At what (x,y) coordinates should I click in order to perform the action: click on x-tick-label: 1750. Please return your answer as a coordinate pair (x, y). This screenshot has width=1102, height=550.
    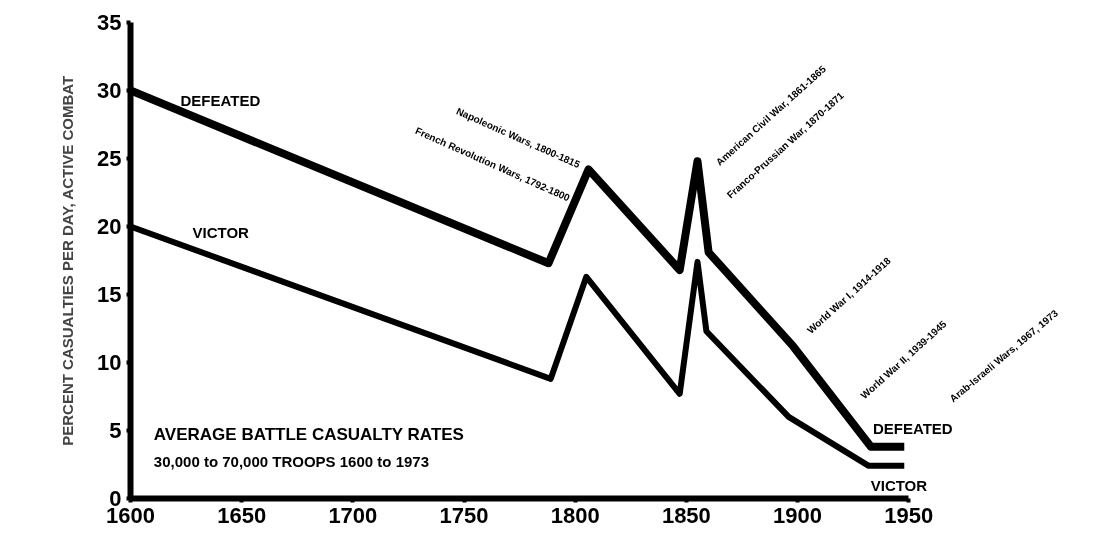
    Looking at the image, I should click on (464, 515).